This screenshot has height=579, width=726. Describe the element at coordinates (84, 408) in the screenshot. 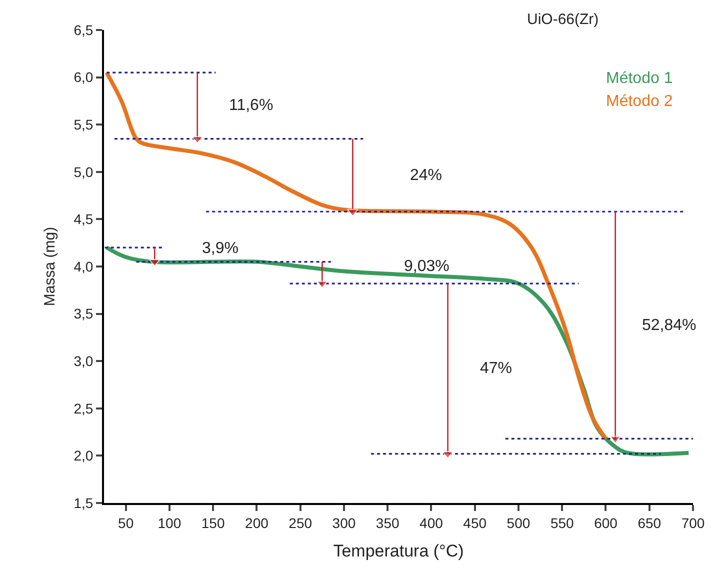

I see `y-tick-label: 2,5` at that location.